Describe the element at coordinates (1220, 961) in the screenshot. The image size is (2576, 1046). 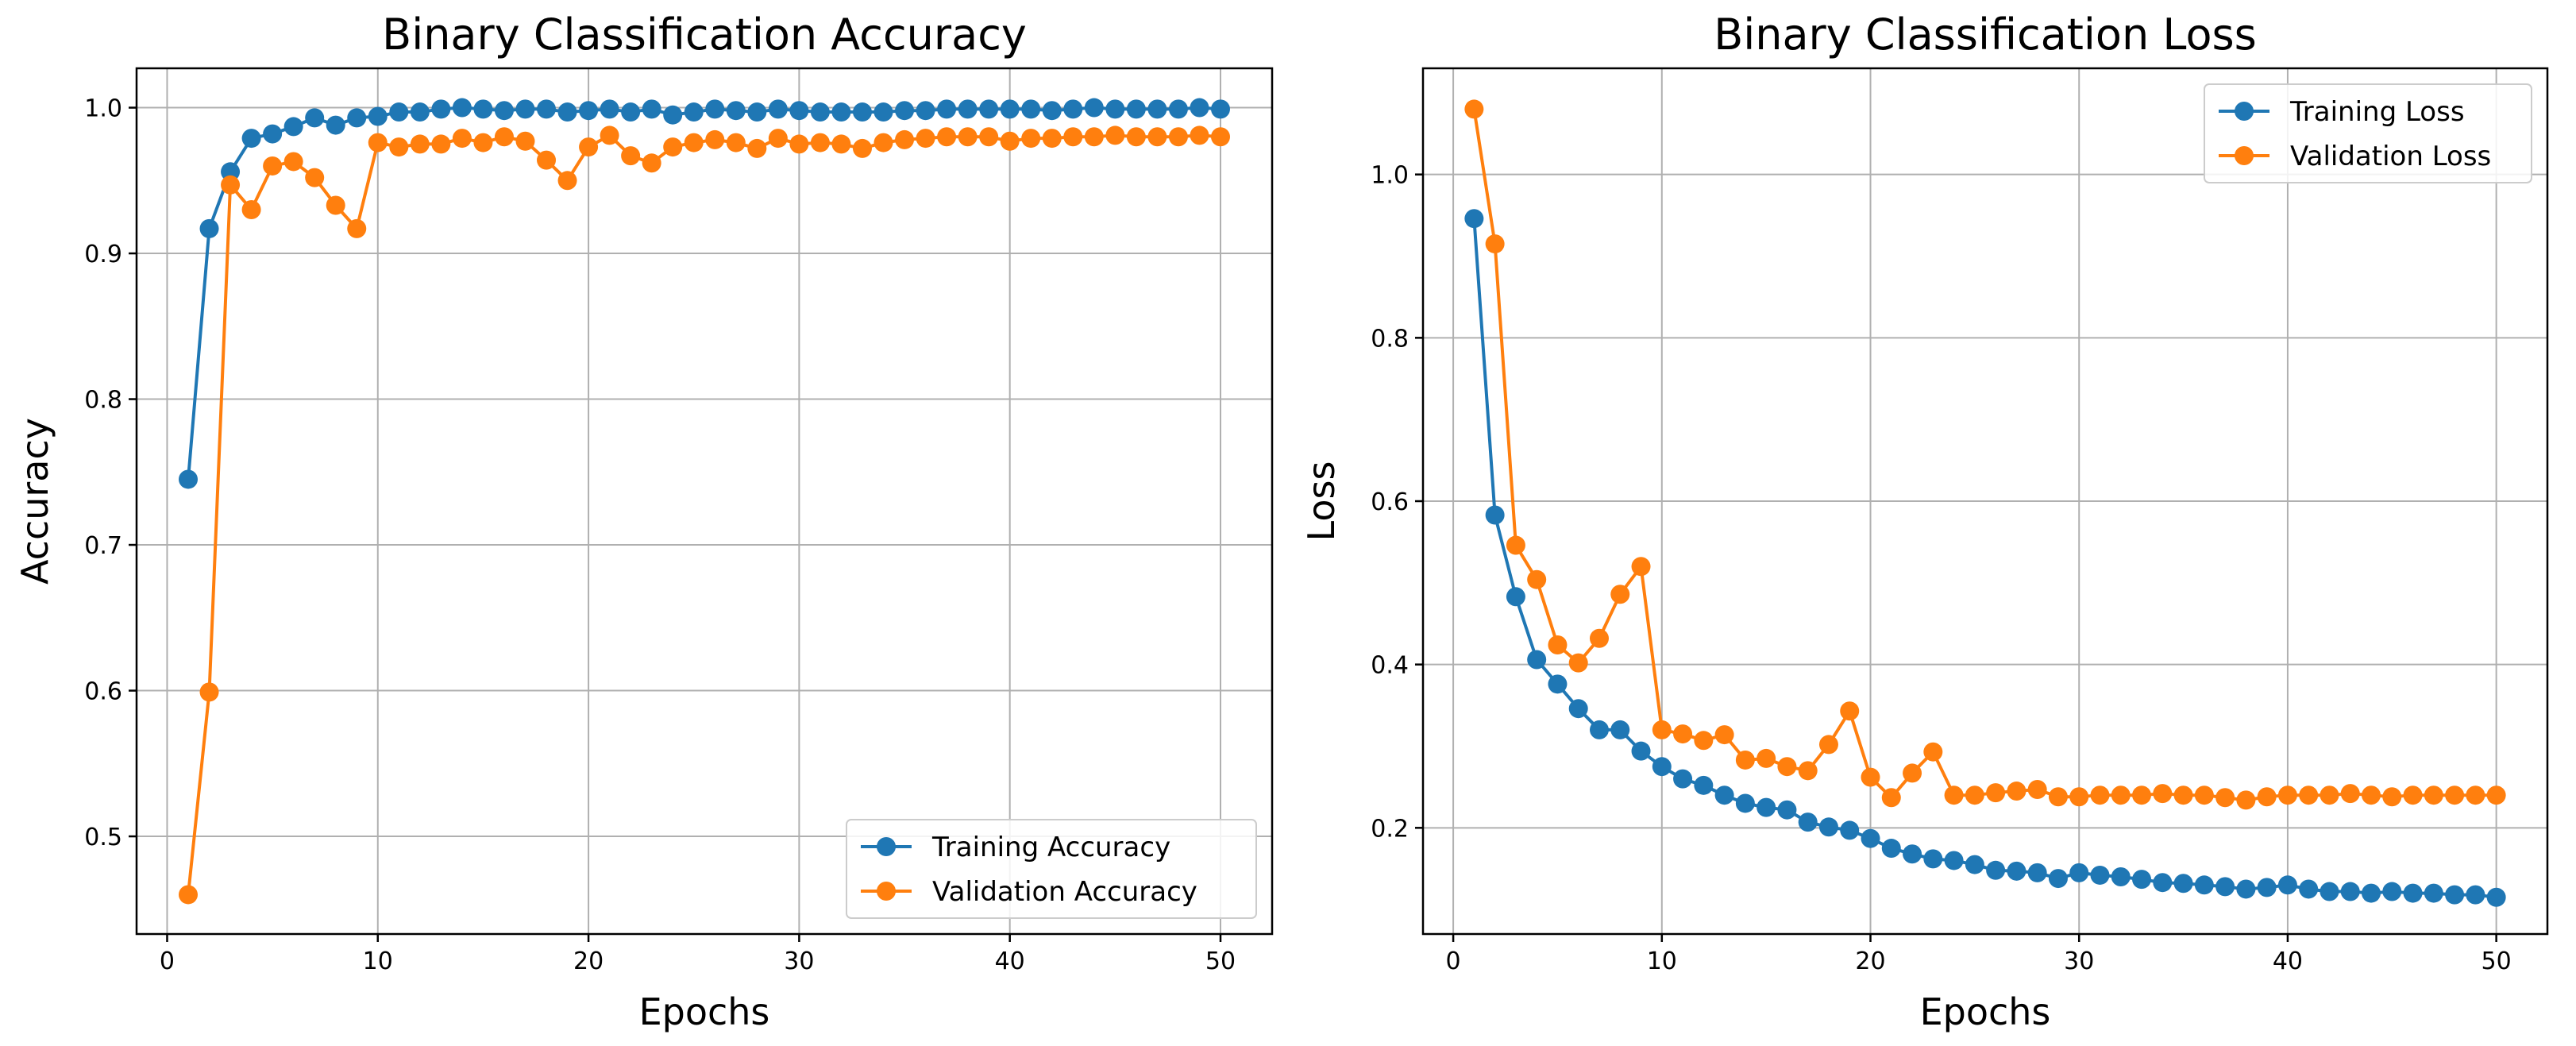
I see `x-tick-label: 50` at that location.